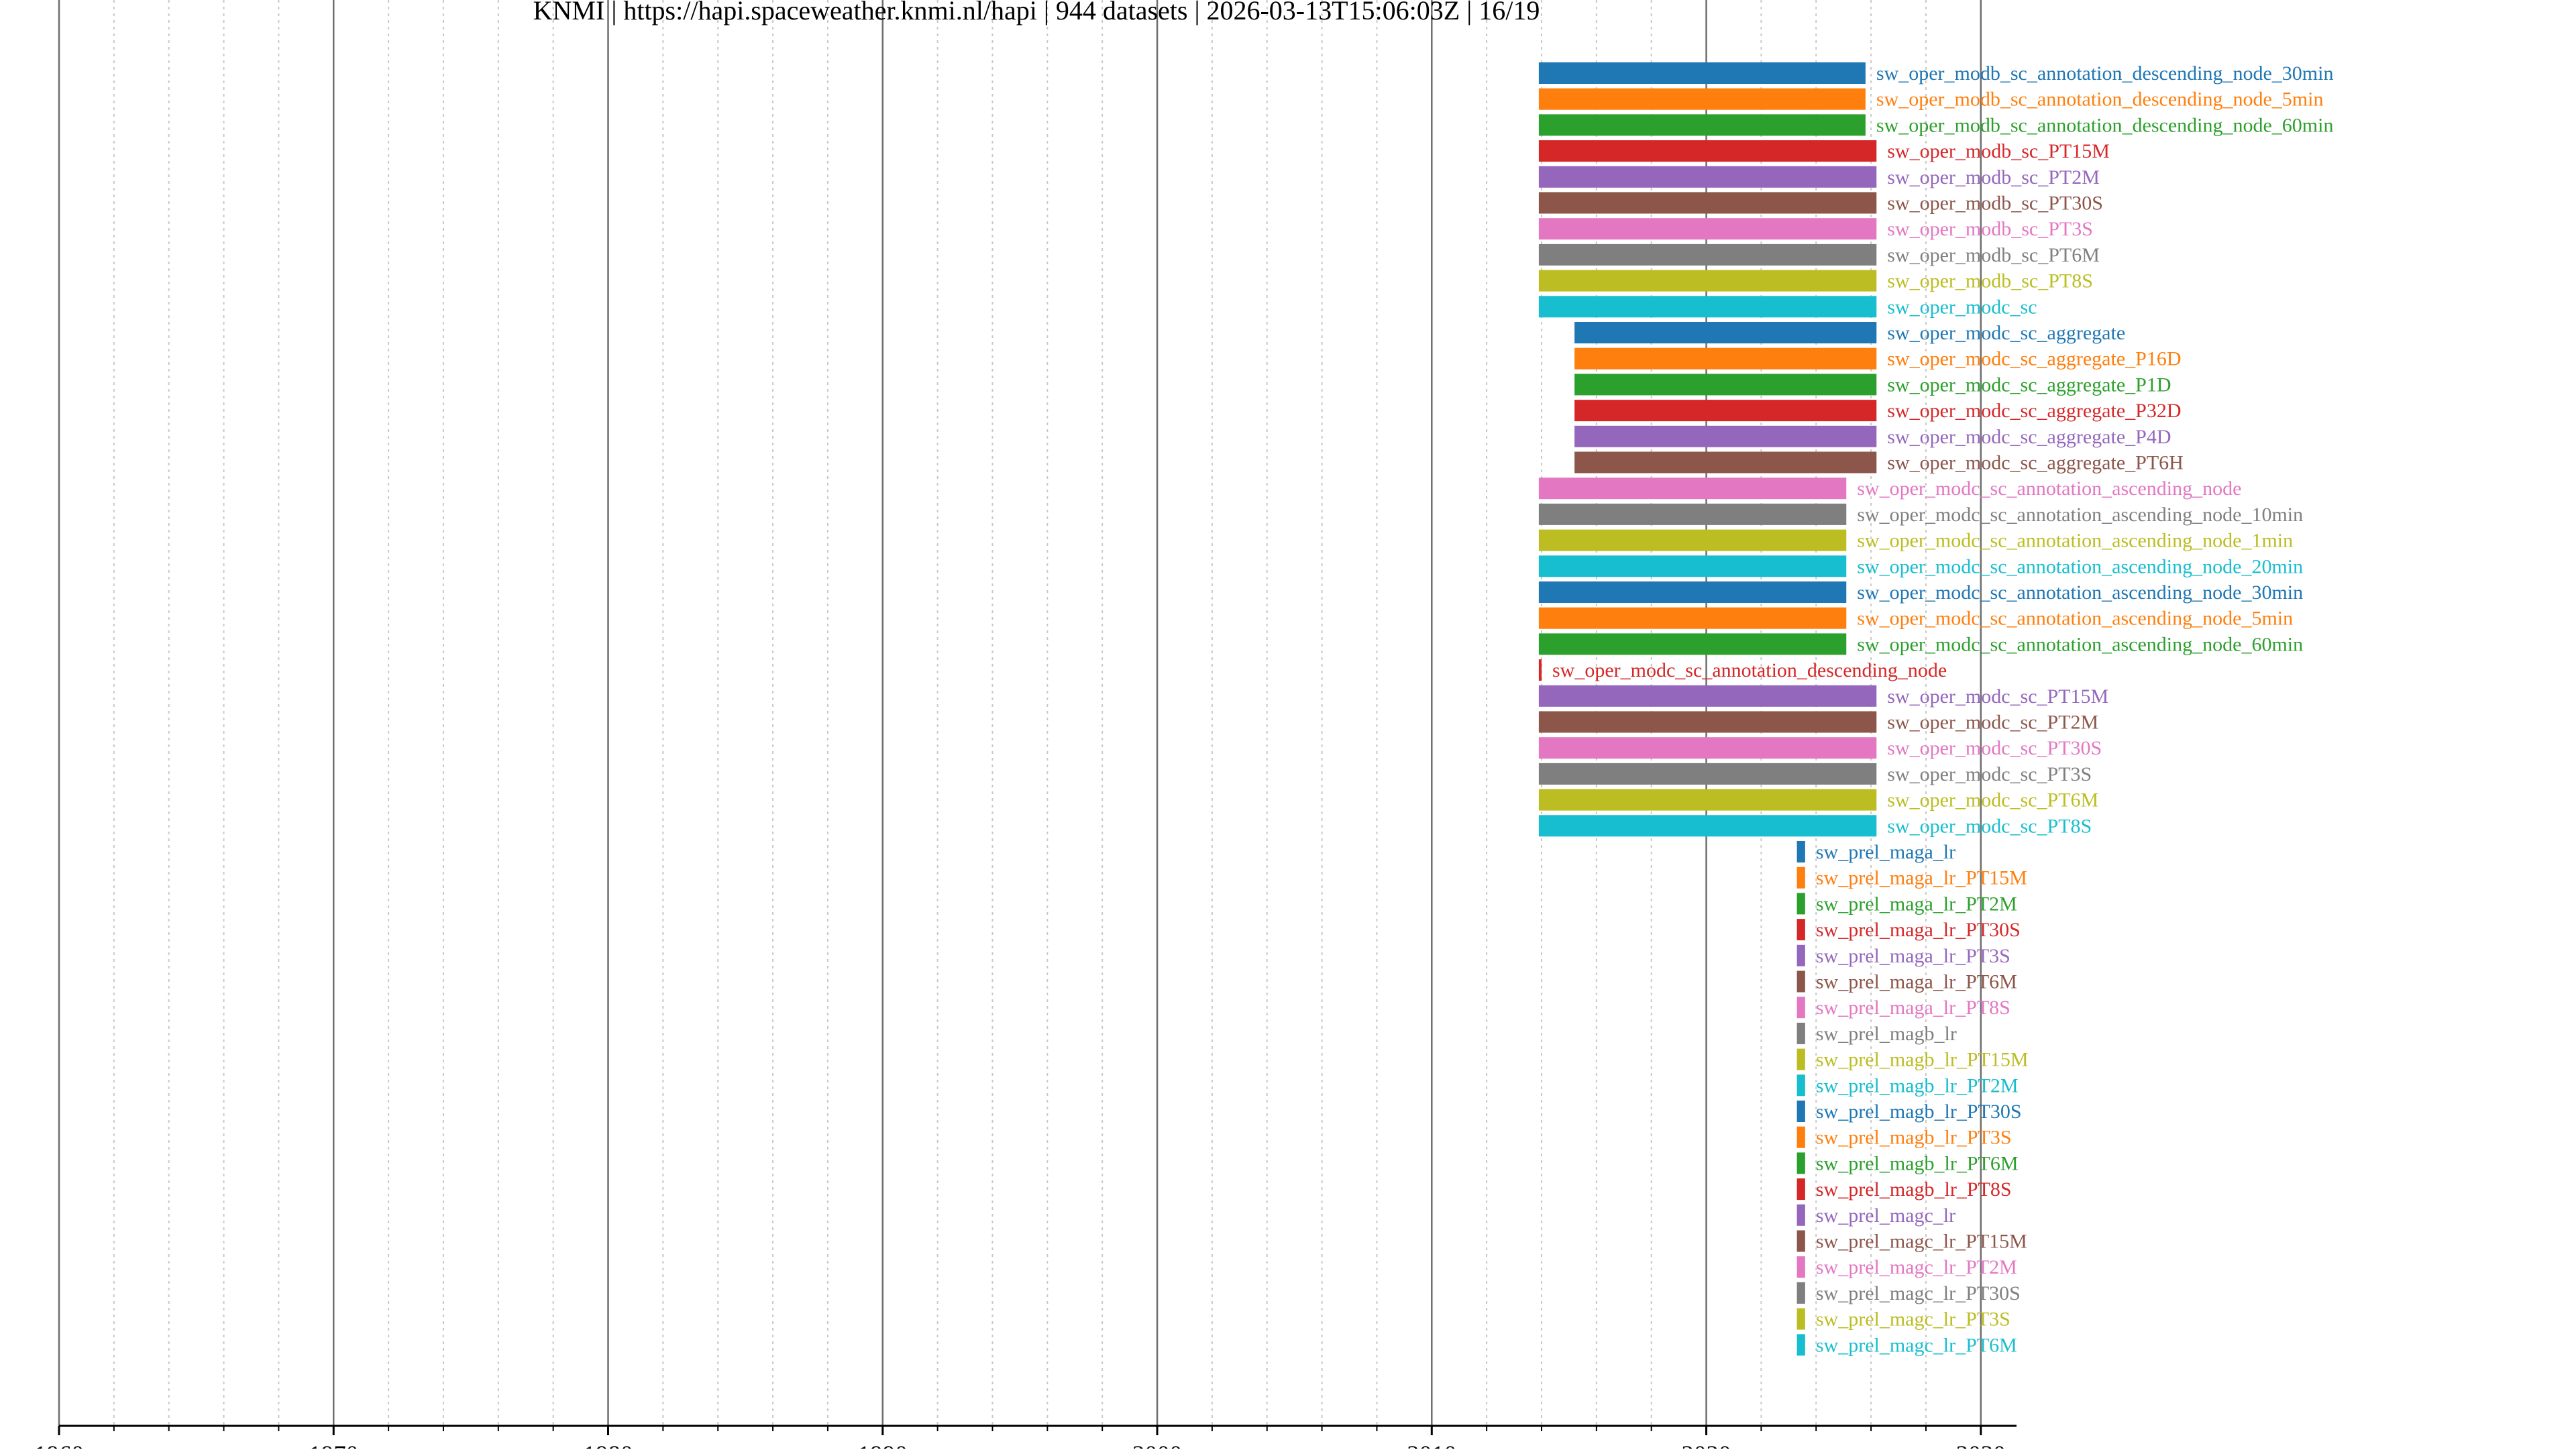 The height and width of the screenshot is (1452, 2576). Describe the element at coordinates (1989, 826) in the screenshot. I see `bar-label: sw_oper_modc_sc_PT8S` at that location.